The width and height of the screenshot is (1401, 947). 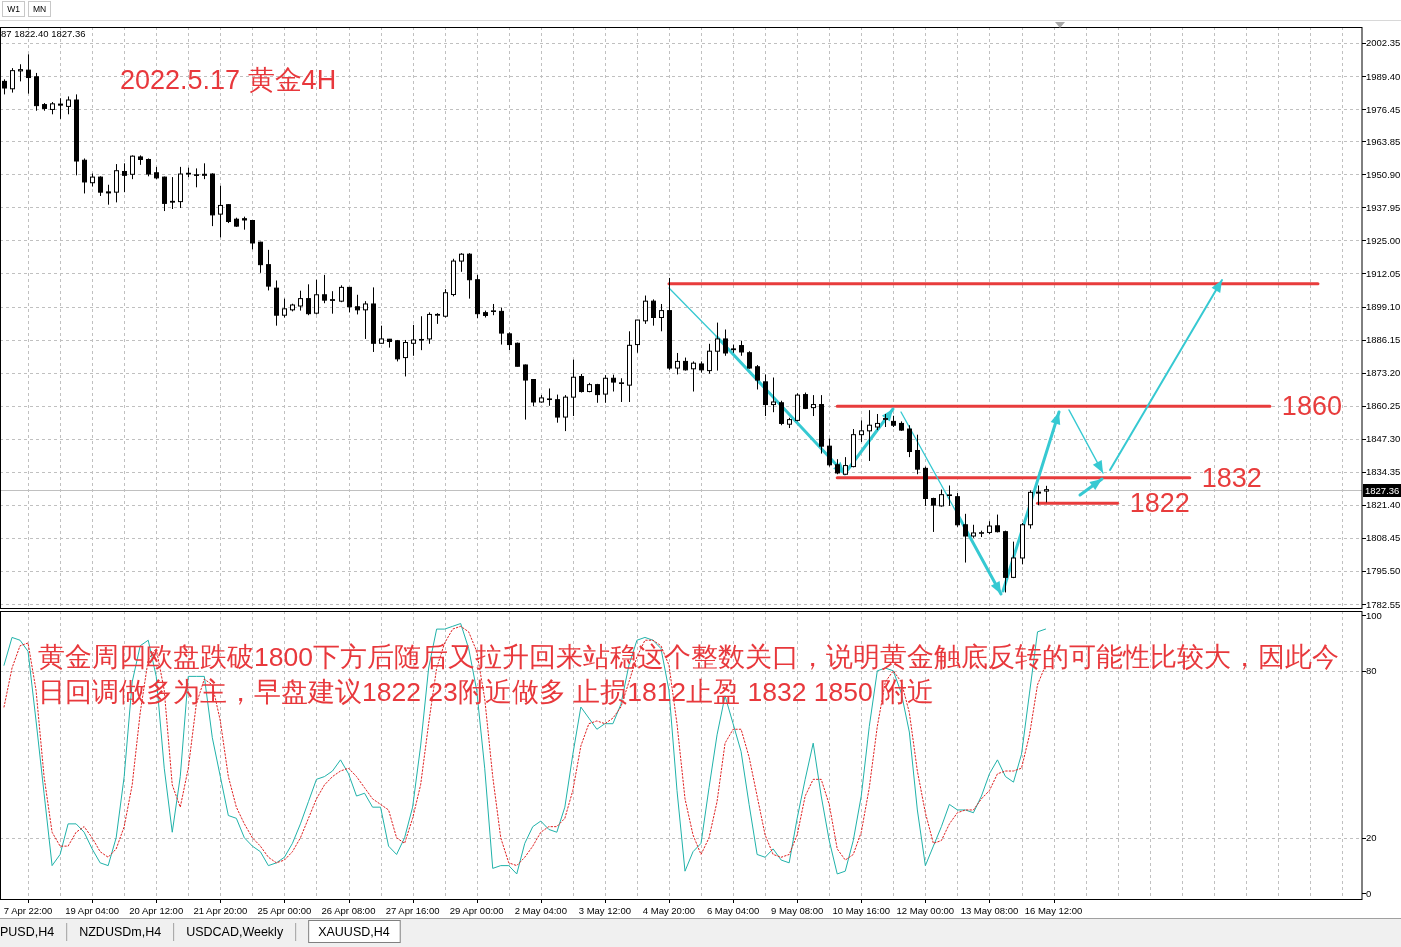 I want to click on ref-line-label: 1827.36, so click(x=1382, y=490).